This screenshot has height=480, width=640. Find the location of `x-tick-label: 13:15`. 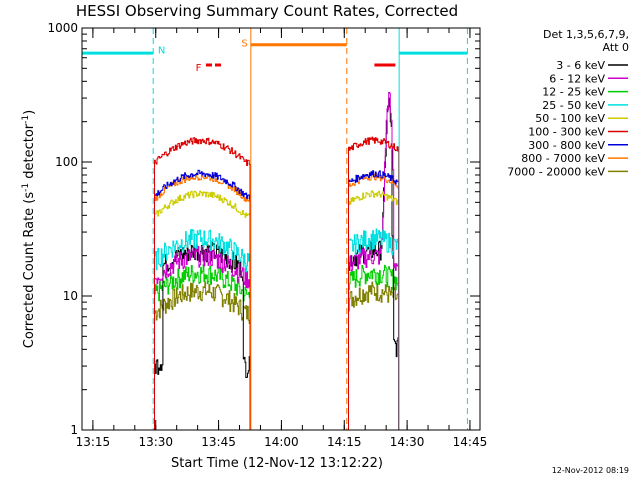

x-tick-label: 13:15 is located at coordinates (93, 442).